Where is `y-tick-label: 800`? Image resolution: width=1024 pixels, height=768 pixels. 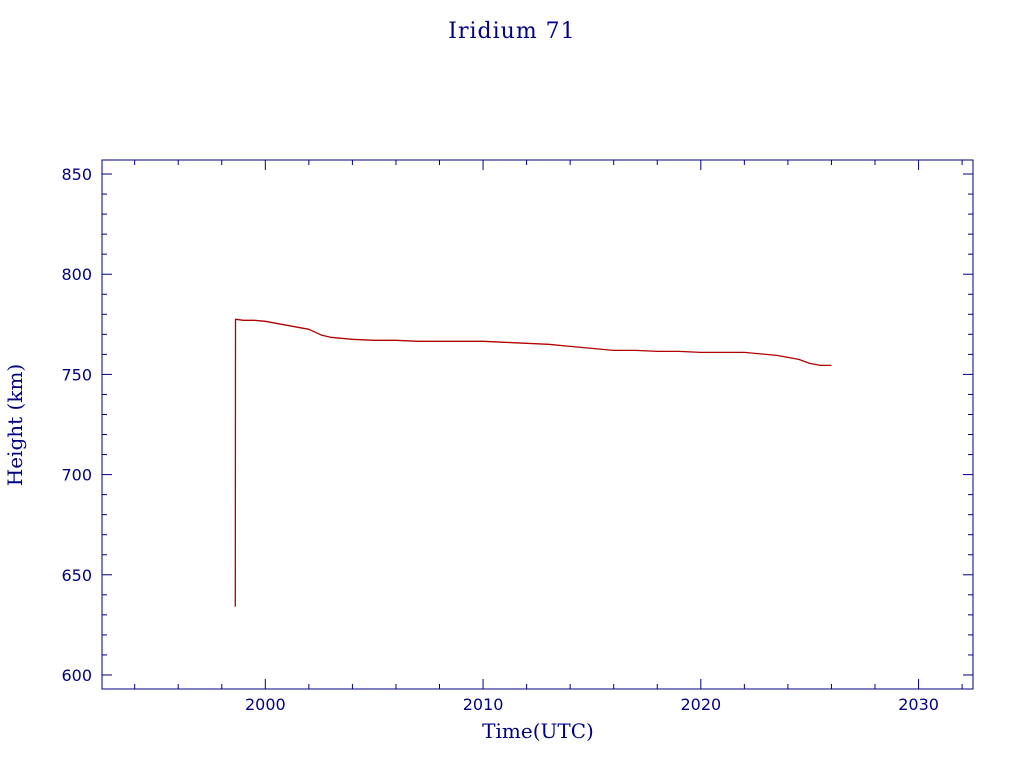
y-tick-label: 800 is located at coordinates (76, 274).